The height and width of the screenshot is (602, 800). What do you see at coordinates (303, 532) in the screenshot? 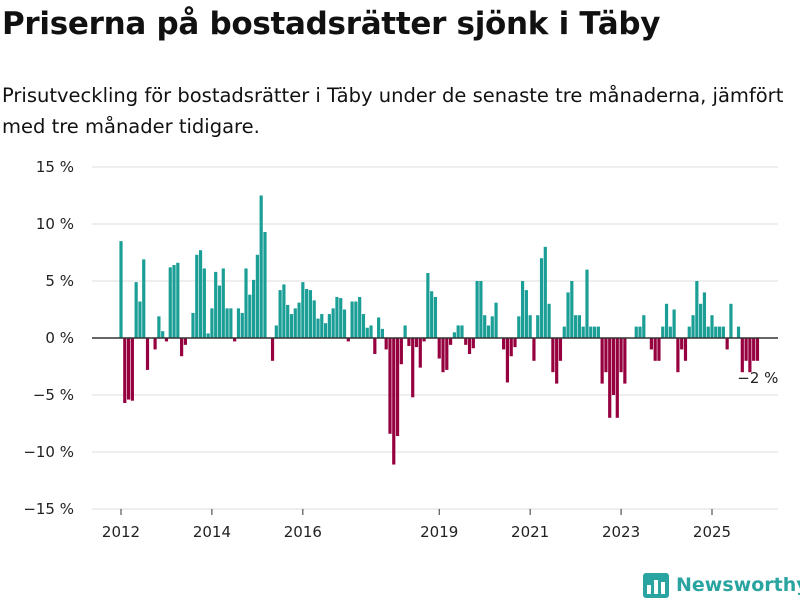
I see `x-tick-label: 2016` at bounding box center [303, 532].